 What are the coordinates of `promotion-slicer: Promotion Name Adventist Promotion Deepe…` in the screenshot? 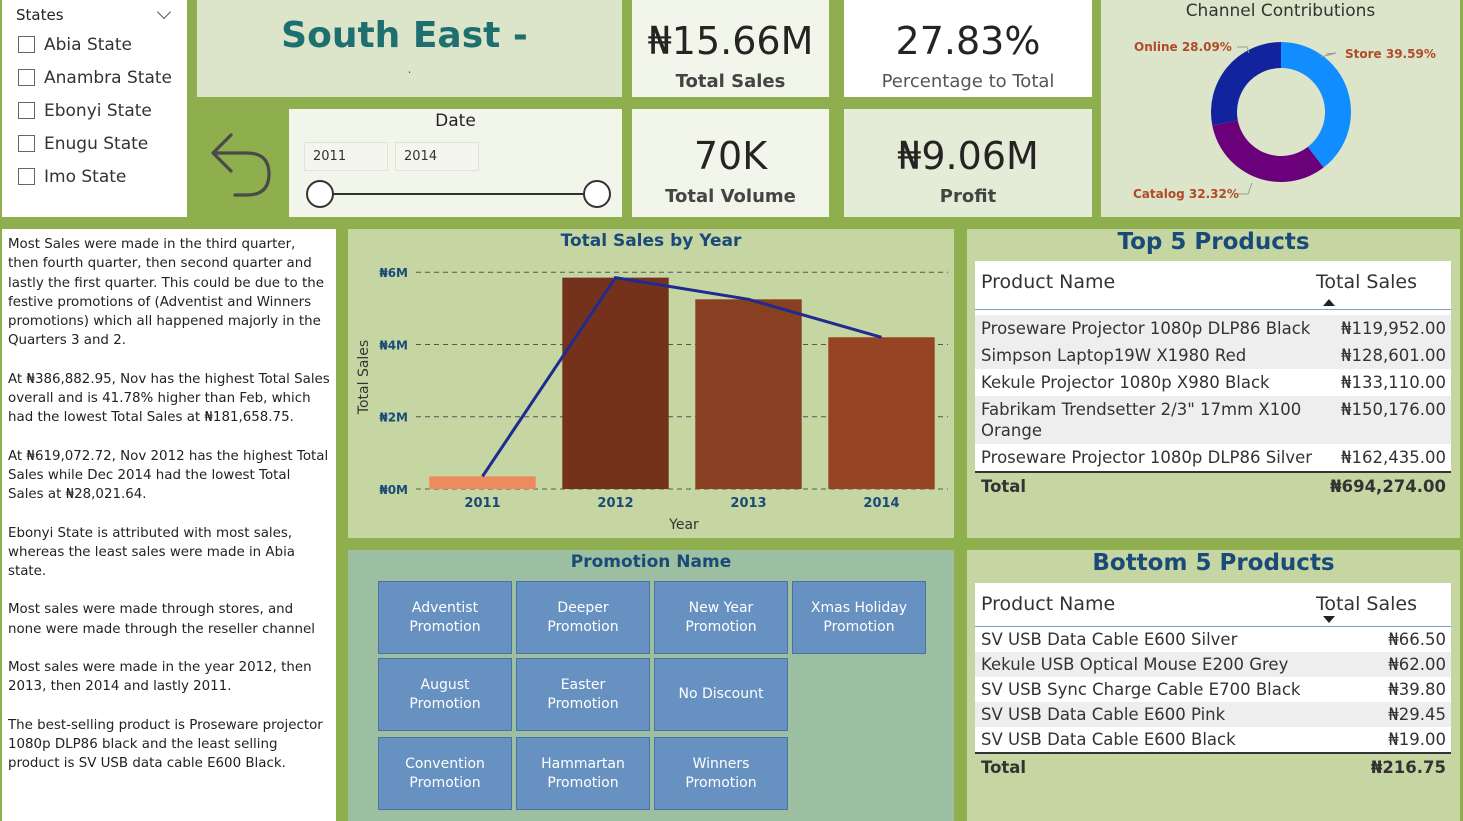 It's located at (651, 685).